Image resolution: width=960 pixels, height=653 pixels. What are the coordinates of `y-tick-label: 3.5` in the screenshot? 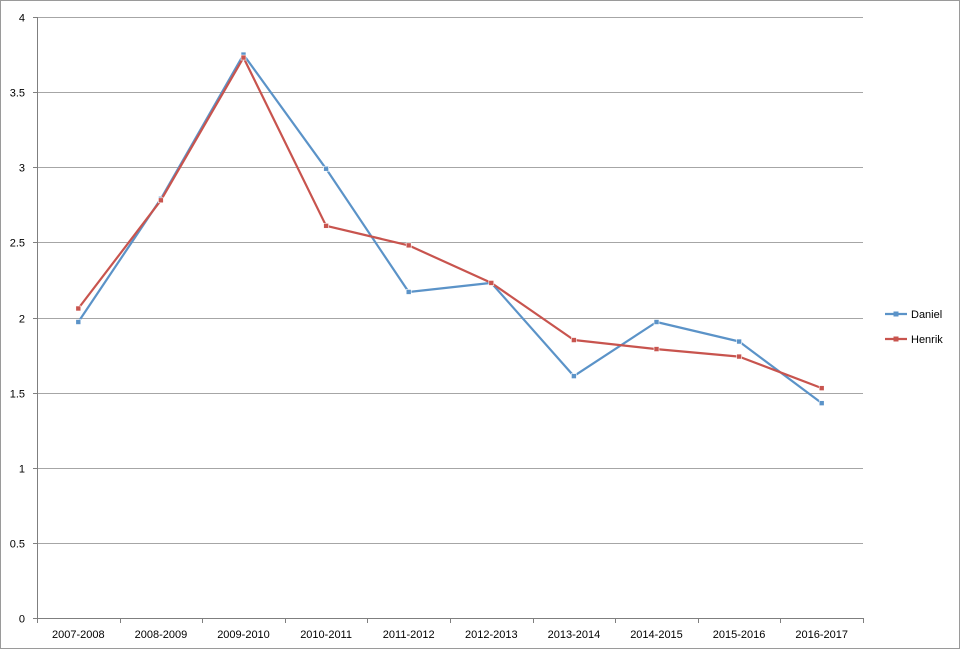 It's located at (17, 94).